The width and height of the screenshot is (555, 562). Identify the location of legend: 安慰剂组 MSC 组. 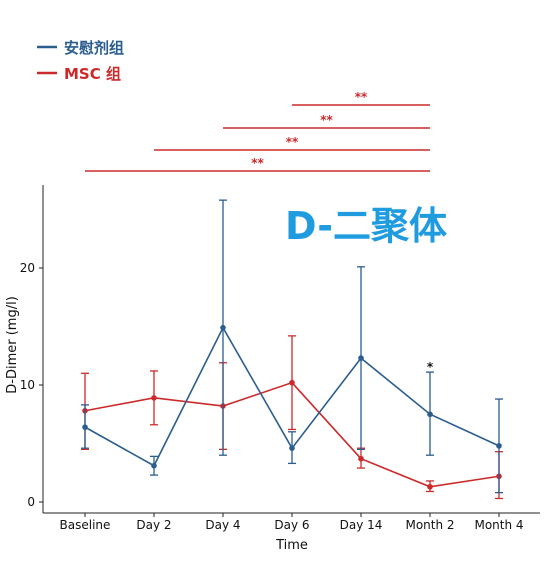
(80, 61).